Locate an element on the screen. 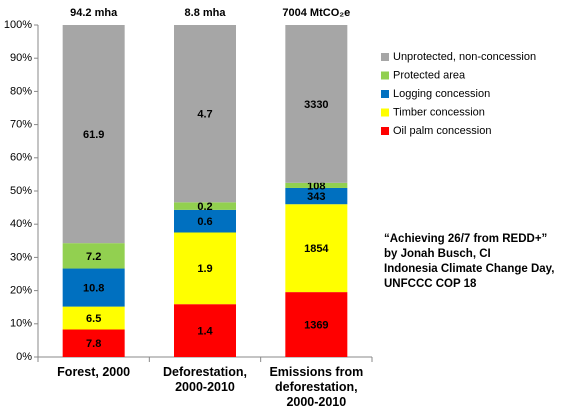  x-tick-label: Forest, 2000 is located at coordinates (94, 372).